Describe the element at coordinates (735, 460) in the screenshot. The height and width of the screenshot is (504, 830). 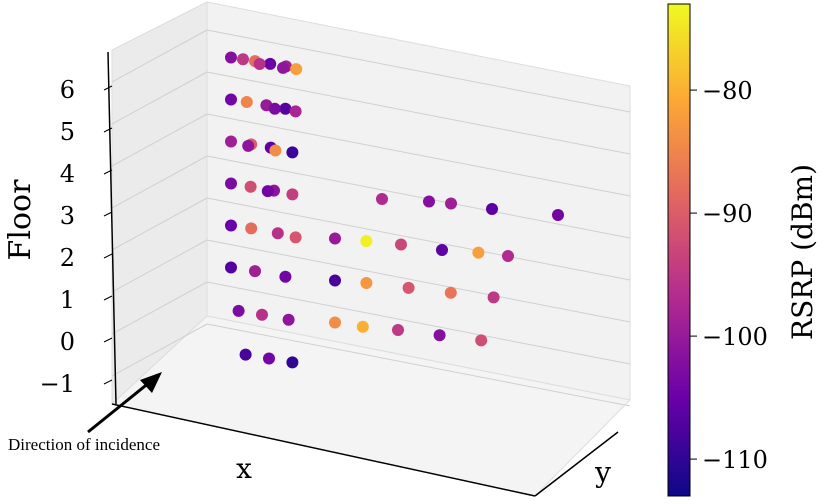
I see `colorbar-tick-label: −110` at that location.